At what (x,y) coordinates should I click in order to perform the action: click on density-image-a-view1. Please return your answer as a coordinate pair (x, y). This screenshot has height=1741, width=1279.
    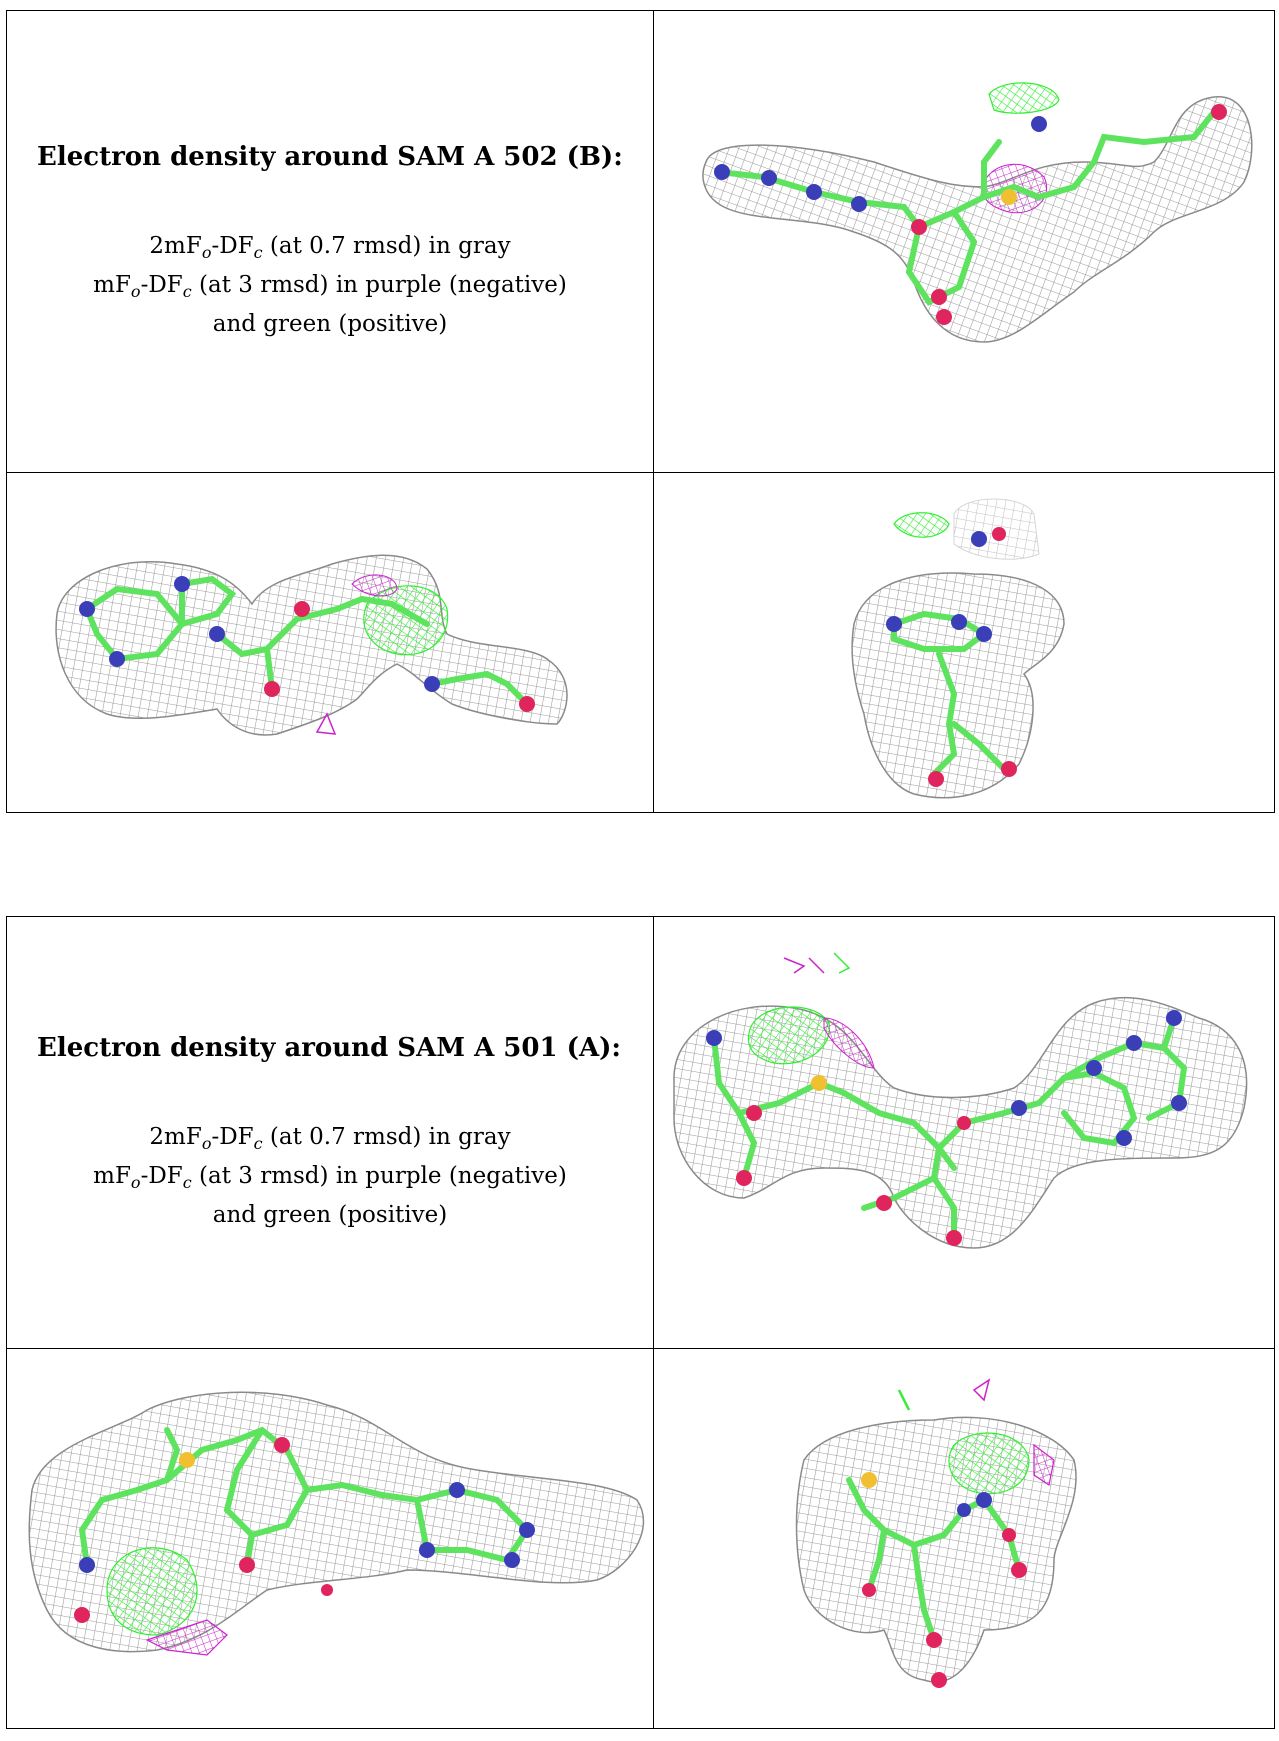
    Looking at the image, I should click on (964, 1132).